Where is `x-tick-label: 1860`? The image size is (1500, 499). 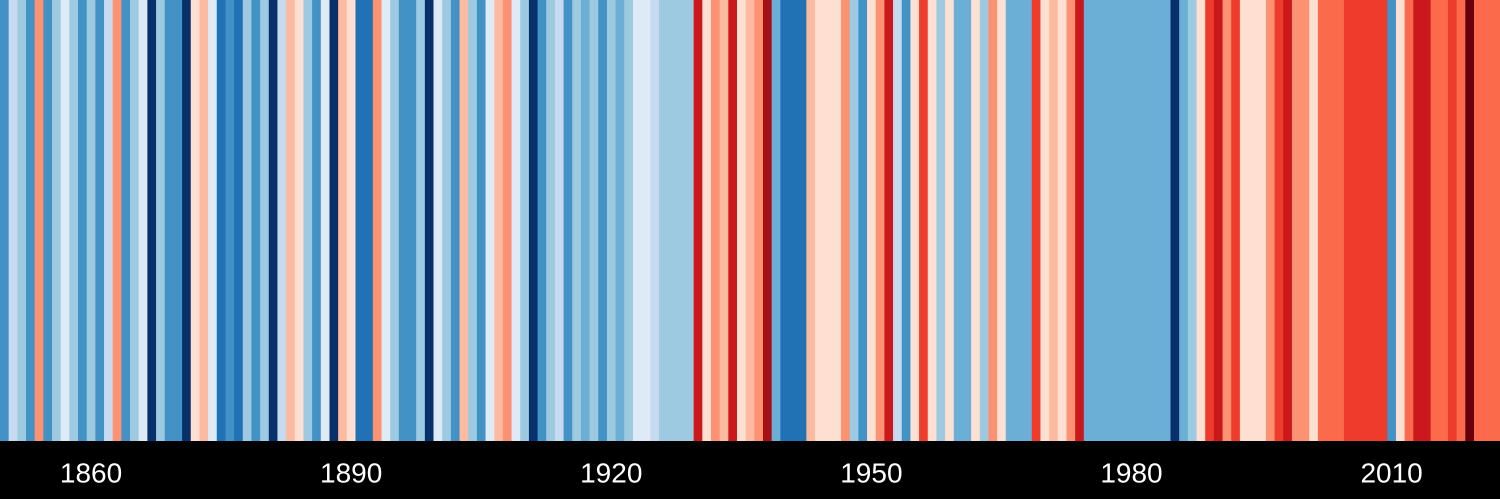 x-tick-label: 1860 is located at coordinates (91, 472).